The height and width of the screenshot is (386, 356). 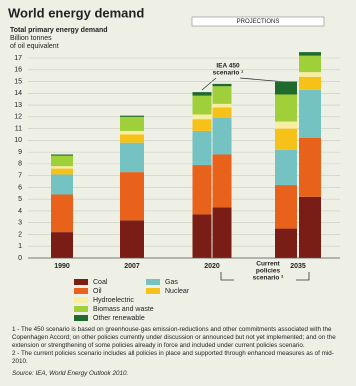 I want to click on annotation-bracket, so click(x=265, y=276).